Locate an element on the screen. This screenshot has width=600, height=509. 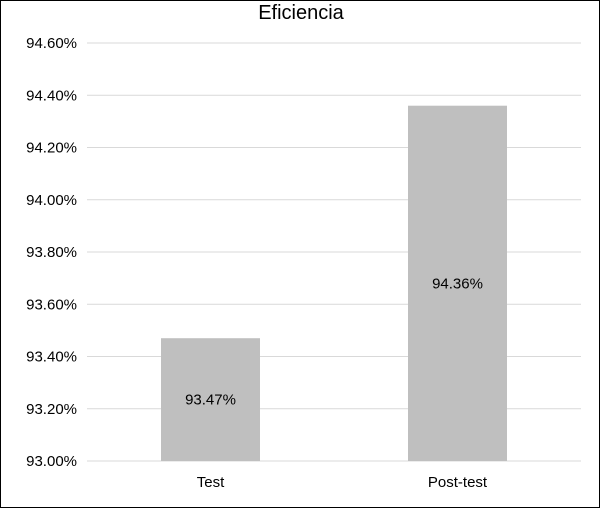
y-tick-label: 93.80% is located at coordinates (51, 252).